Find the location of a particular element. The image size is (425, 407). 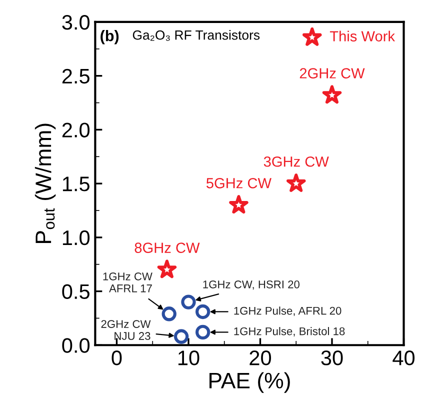

x-tick-label: 0 is located at coordinates (117, 358).